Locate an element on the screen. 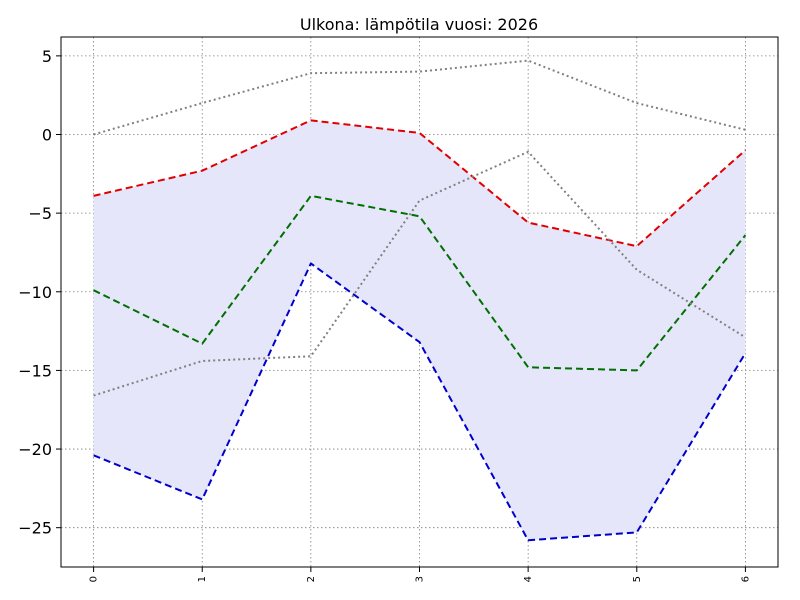  y-tick-label-1: 0 is located at coordinates (47, 135).